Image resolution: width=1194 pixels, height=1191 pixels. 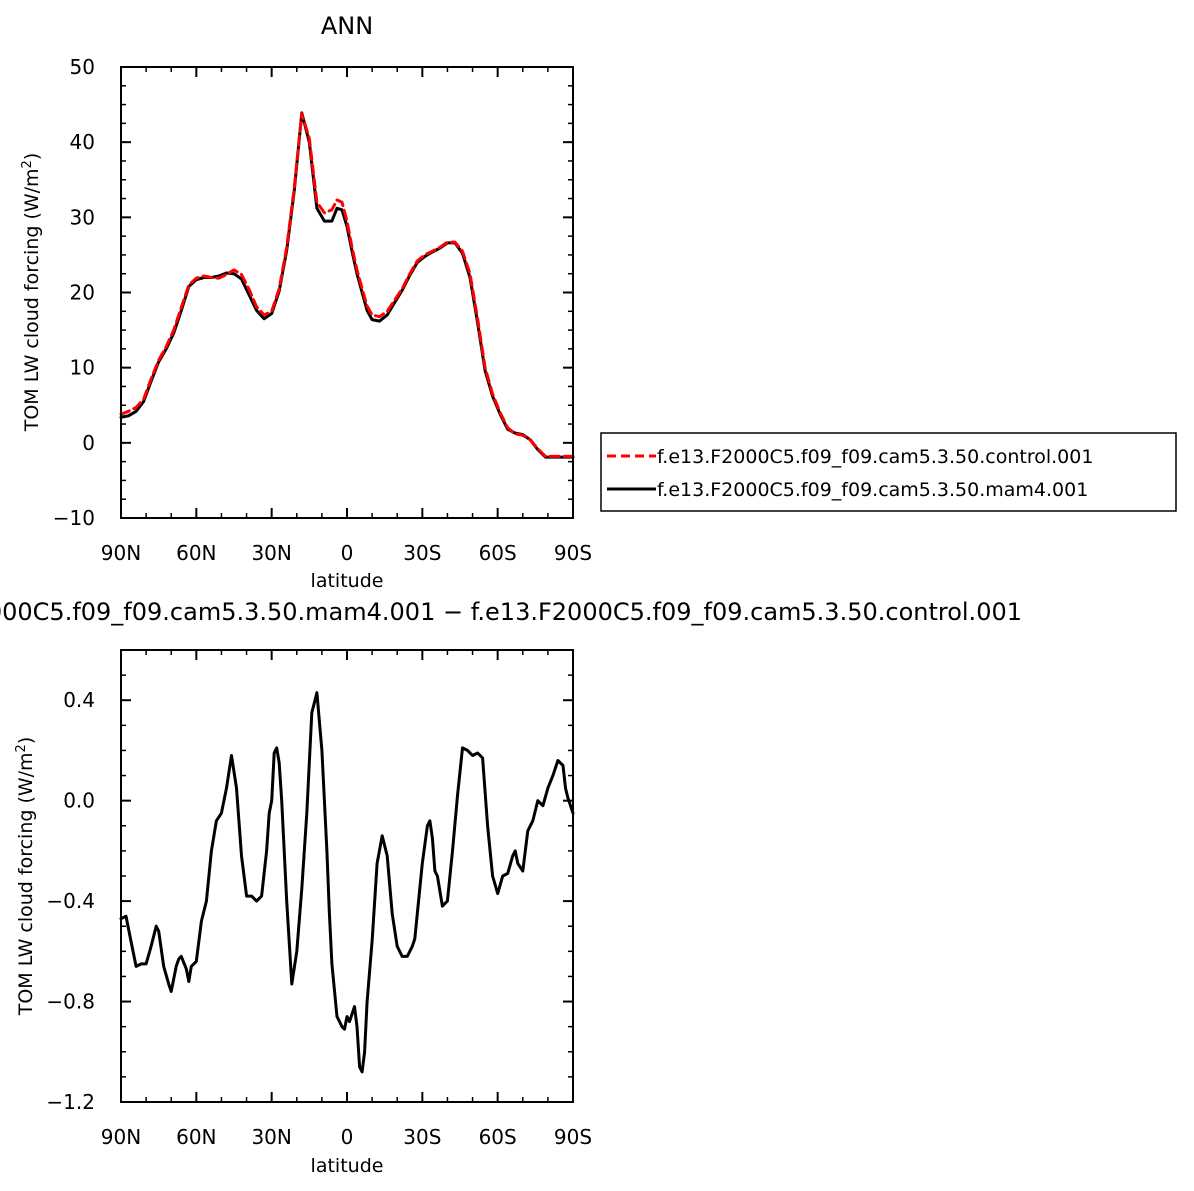 I want to click on top-plot-frame, so click(x=347, y=292).